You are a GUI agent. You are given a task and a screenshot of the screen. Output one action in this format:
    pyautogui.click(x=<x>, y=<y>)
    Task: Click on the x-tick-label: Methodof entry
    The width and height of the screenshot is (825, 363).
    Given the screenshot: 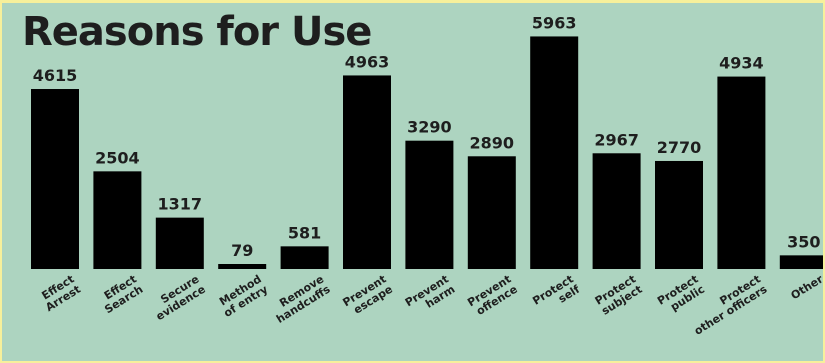 What is the action you would take?
    pyautogui.click(x=242, y=296)
    